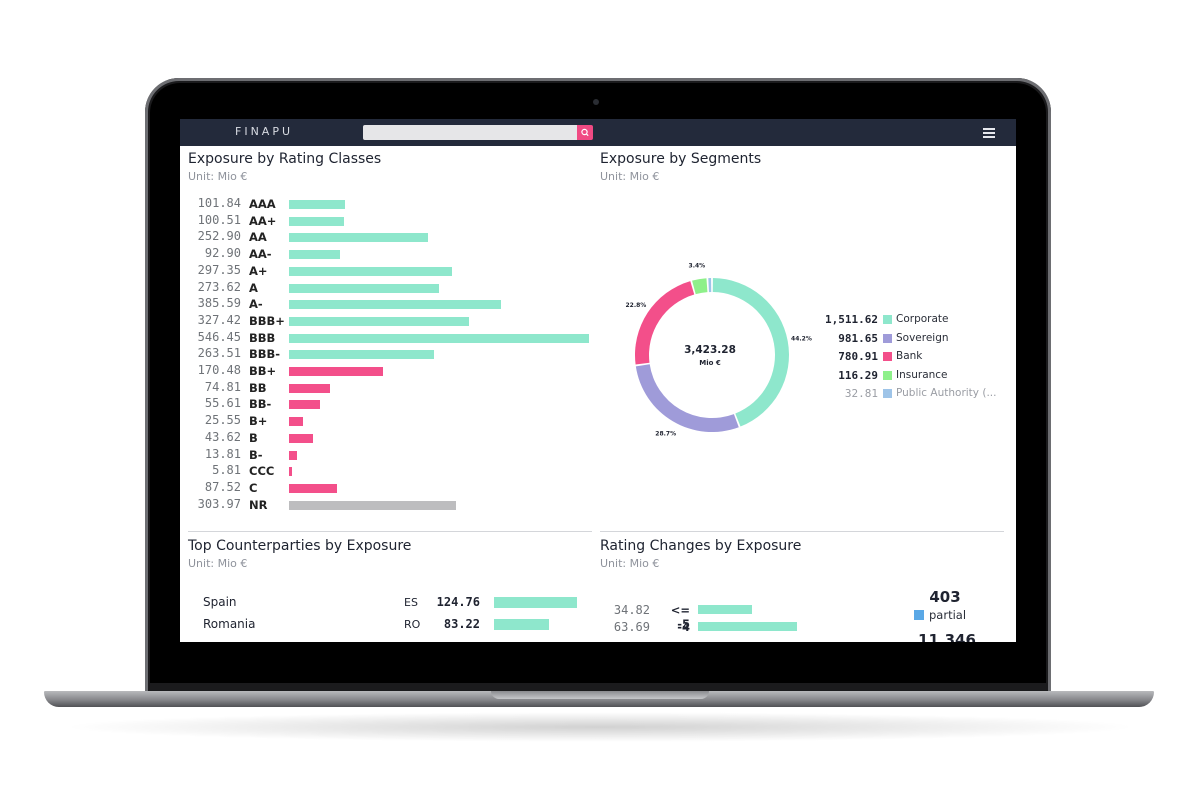 Image resolution: width=1200 pixels, height=800 pixels. What do you see at coordinates (222, 453) in the screenshot?
I see `rating-row-value: 13.81` at bounding box center [222, 453].